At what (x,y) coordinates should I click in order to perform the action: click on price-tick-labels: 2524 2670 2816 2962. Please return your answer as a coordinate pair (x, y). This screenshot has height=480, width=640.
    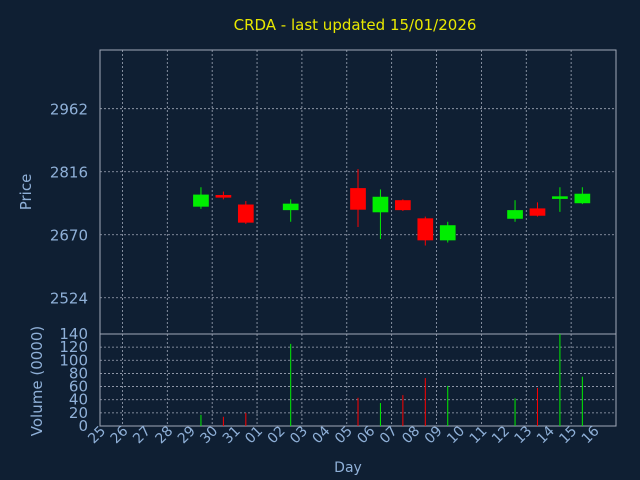
    Looking at the image, I should click on (69, 204).